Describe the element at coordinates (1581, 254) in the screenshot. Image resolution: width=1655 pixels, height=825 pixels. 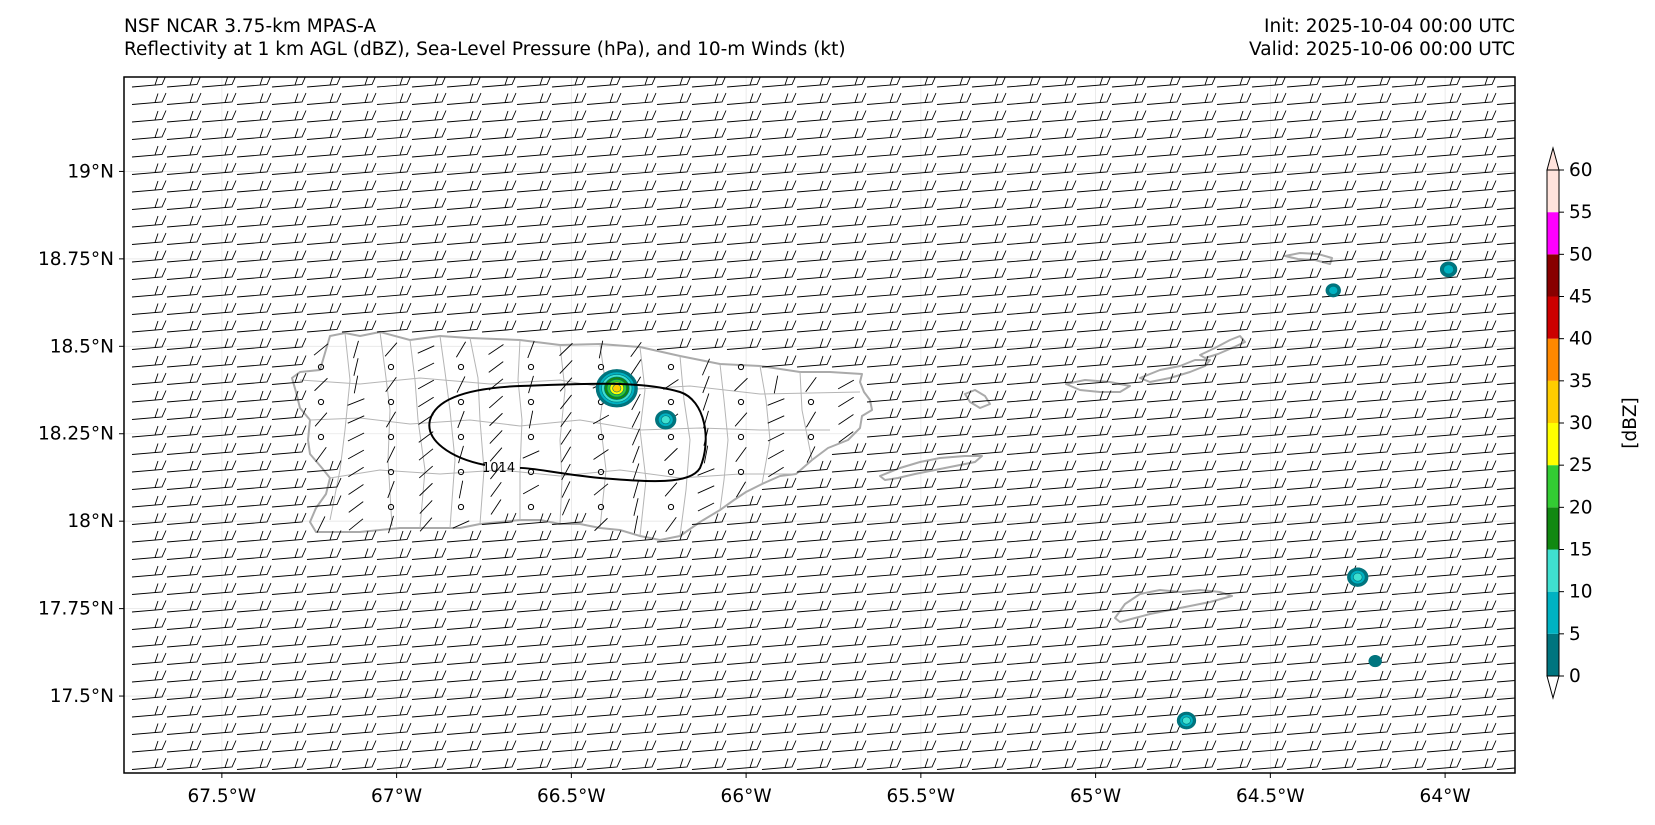
I see `colorbar-tick-label: 50` at that location.